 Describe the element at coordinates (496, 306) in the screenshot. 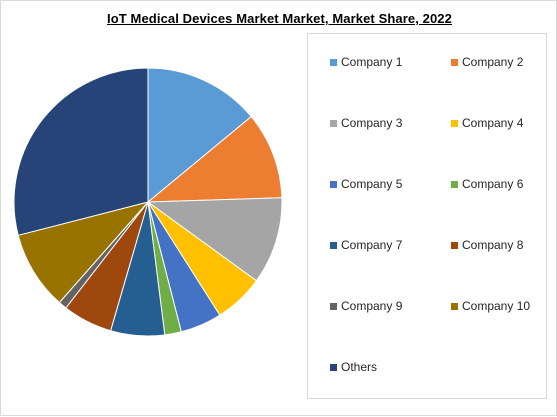

I see `legend-label: Company 10` at that location.